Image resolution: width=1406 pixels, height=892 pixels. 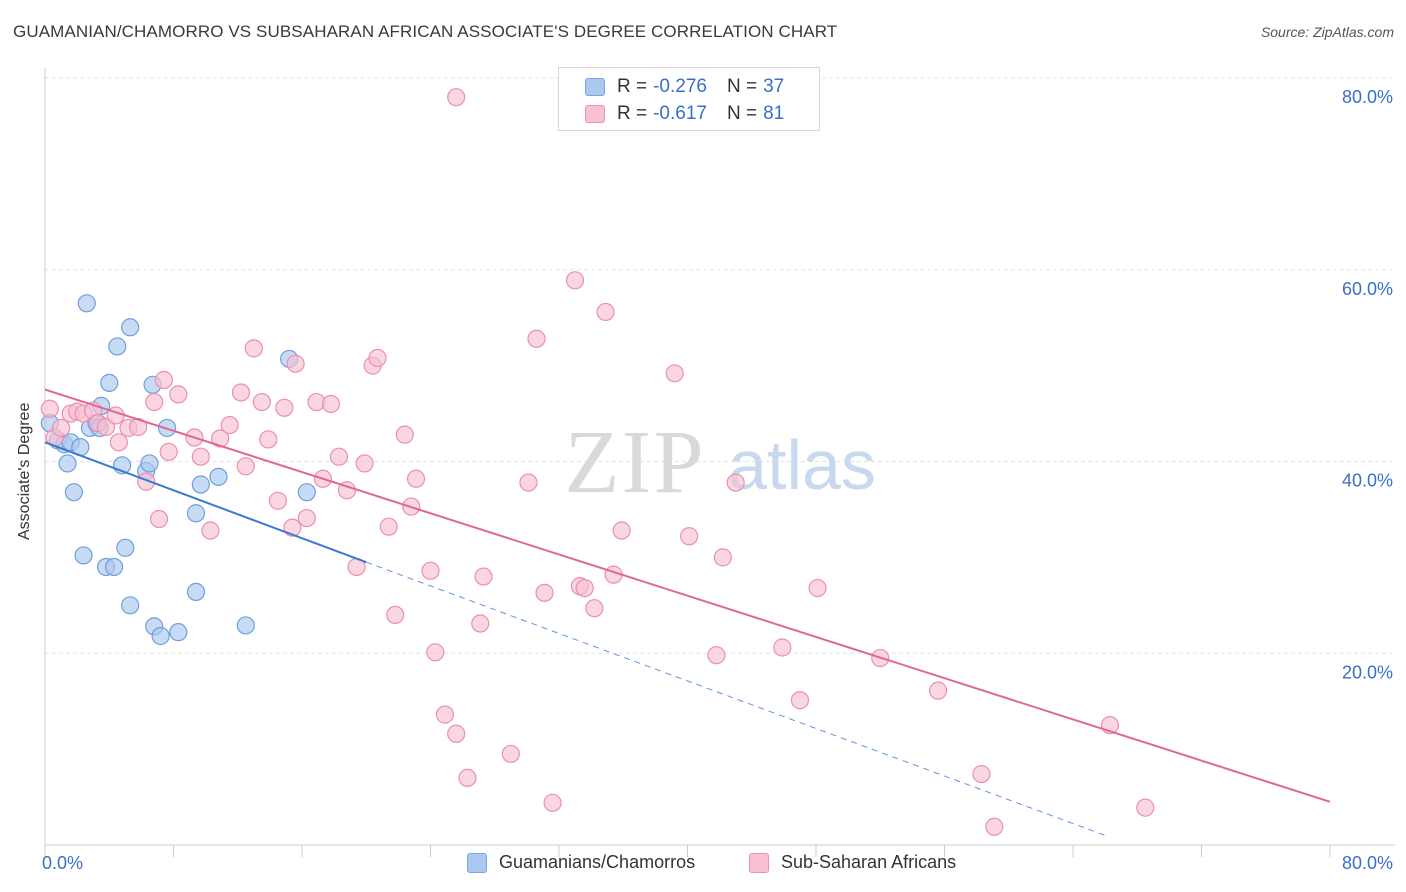 I want to click on watermark-zip: ZIP, so click(x=635, y=462).